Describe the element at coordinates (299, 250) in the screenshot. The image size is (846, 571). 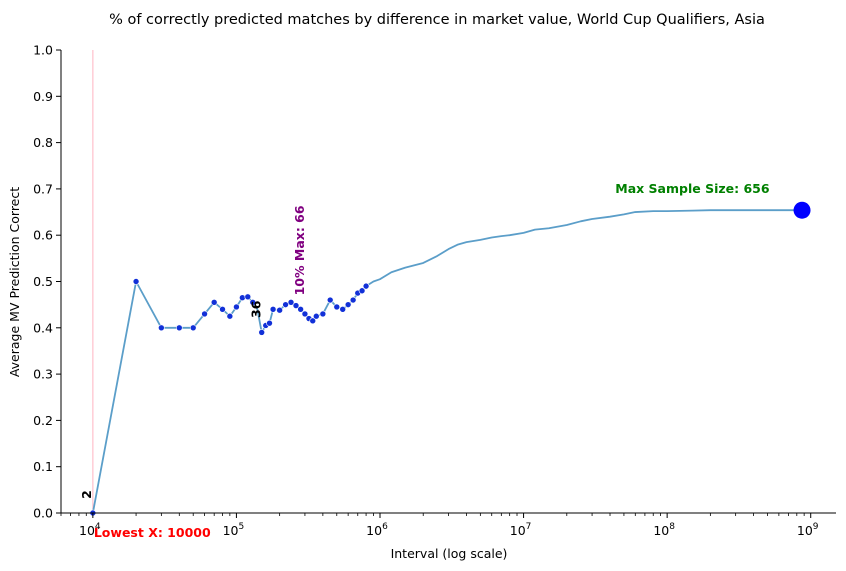
I see `ten-pct-annotation: 10% Max: 66` at that location.